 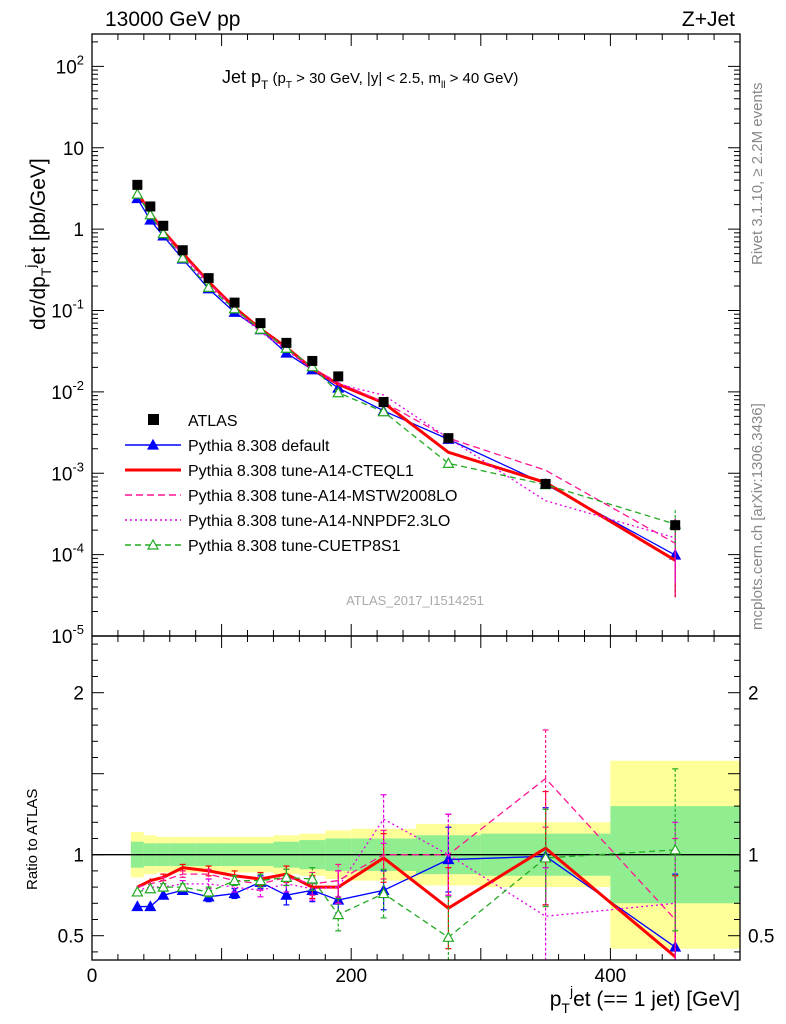 What do you see at coordinates (150, 219) in the screenshot?
I see `series-marker-main-default` at bounding box center [150, 219].